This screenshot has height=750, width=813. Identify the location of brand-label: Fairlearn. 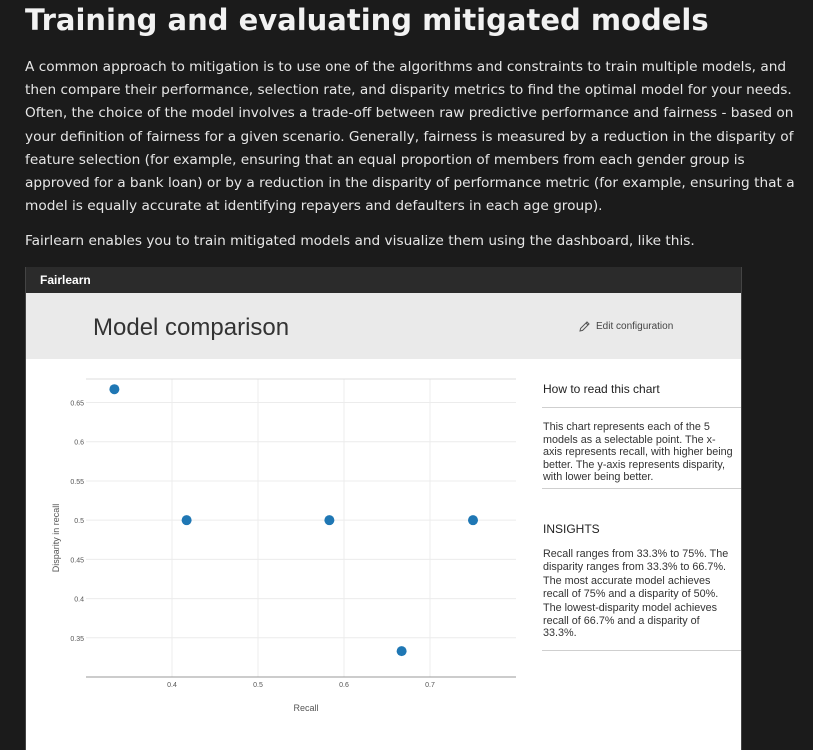
(65, 280).